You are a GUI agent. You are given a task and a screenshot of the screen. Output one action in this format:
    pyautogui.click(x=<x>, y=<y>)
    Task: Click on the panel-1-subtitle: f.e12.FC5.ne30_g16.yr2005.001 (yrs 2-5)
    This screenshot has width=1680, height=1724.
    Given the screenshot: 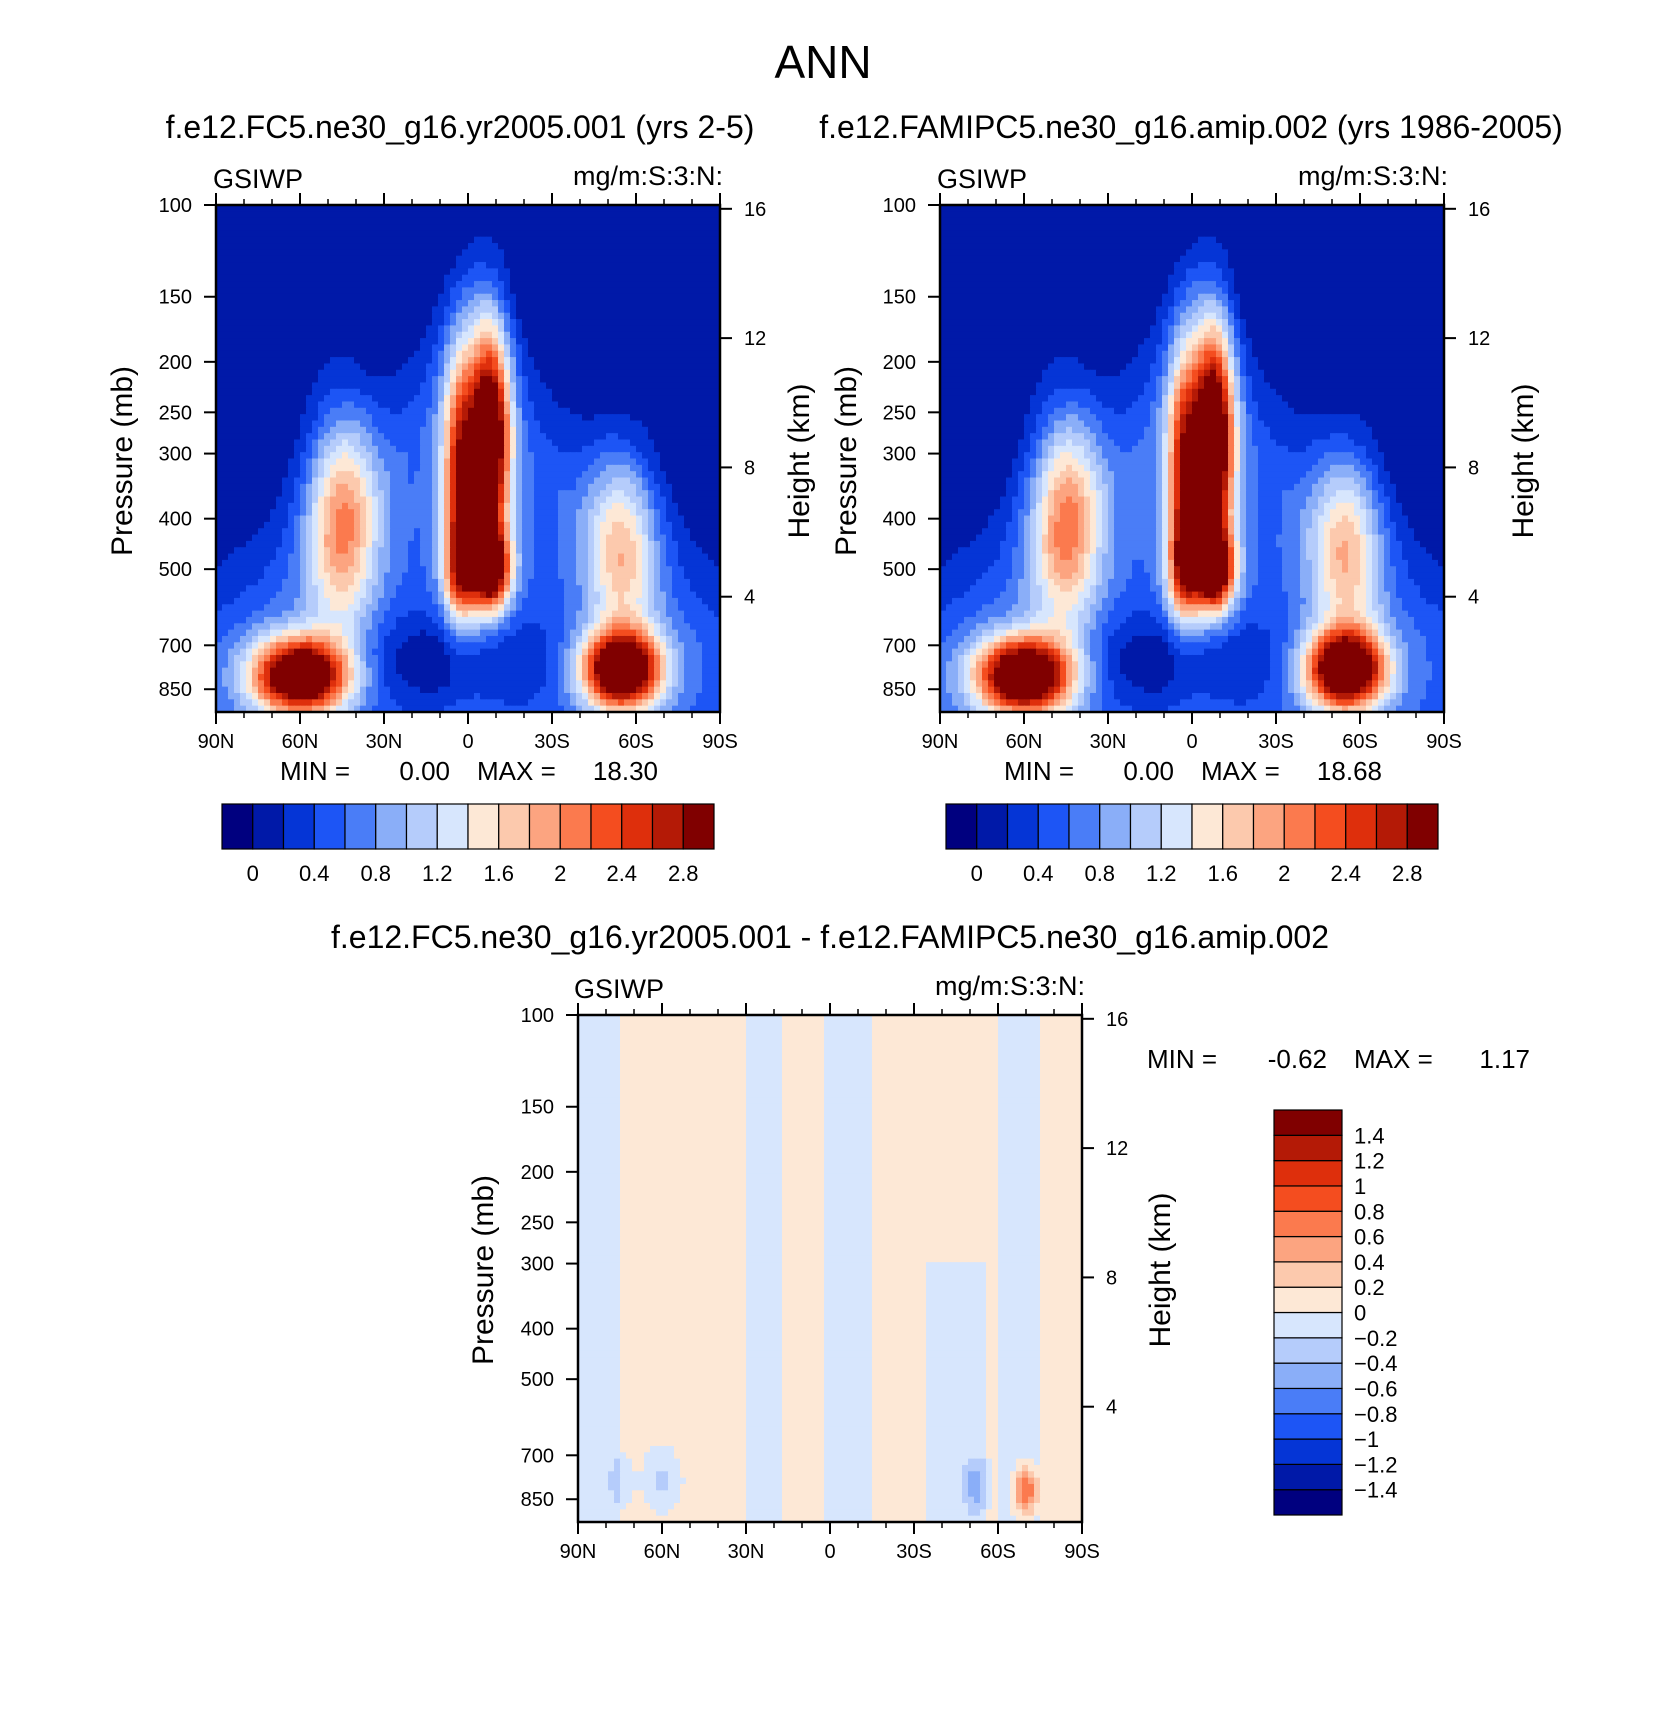 What is the action you would take?
    pyautogui.click(x=460, y=127)
    